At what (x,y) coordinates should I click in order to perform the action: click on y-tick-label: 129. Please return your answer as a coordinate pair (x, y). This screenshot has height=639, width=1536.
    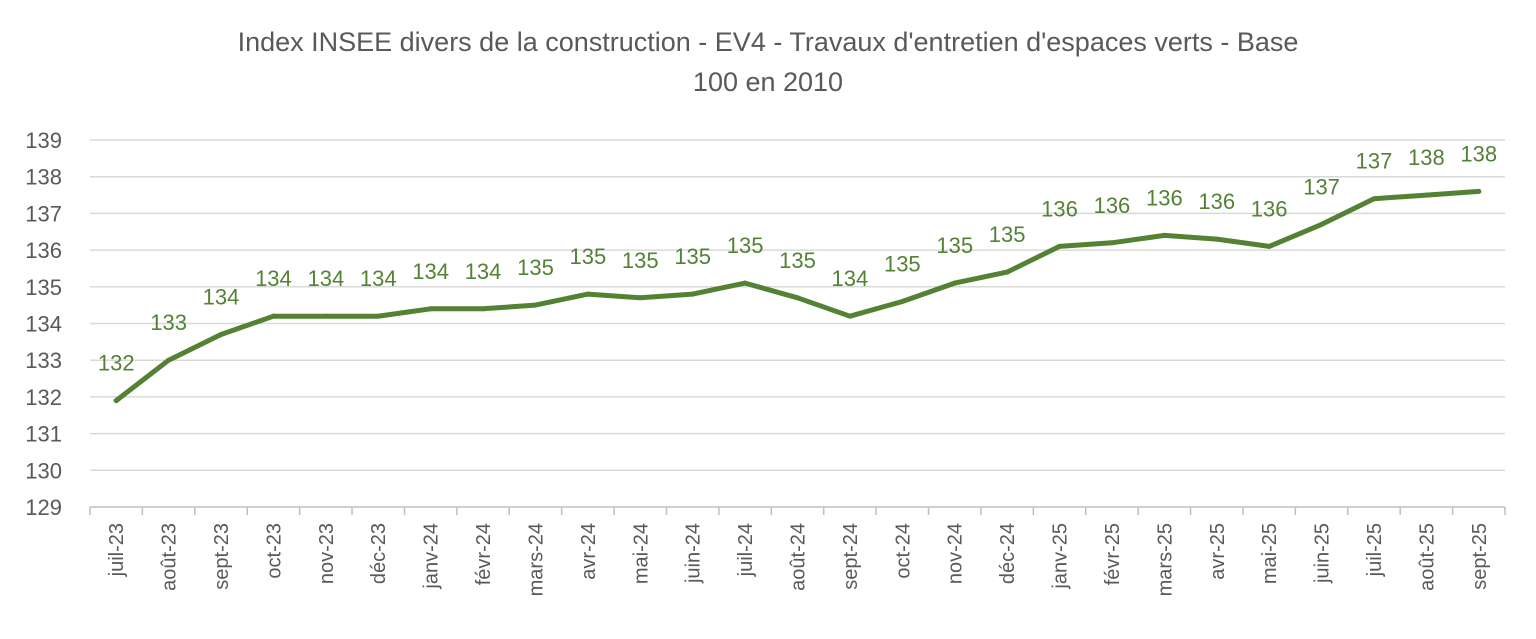
    Looking at the image, I should click on (43, 507).